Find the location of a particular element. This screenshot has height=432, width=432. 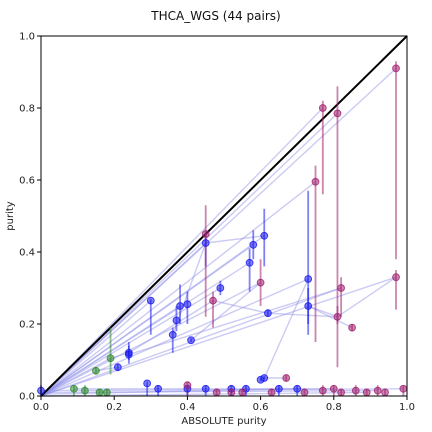

y-tick-label: 0.8 is located at coordinates (27, 109).